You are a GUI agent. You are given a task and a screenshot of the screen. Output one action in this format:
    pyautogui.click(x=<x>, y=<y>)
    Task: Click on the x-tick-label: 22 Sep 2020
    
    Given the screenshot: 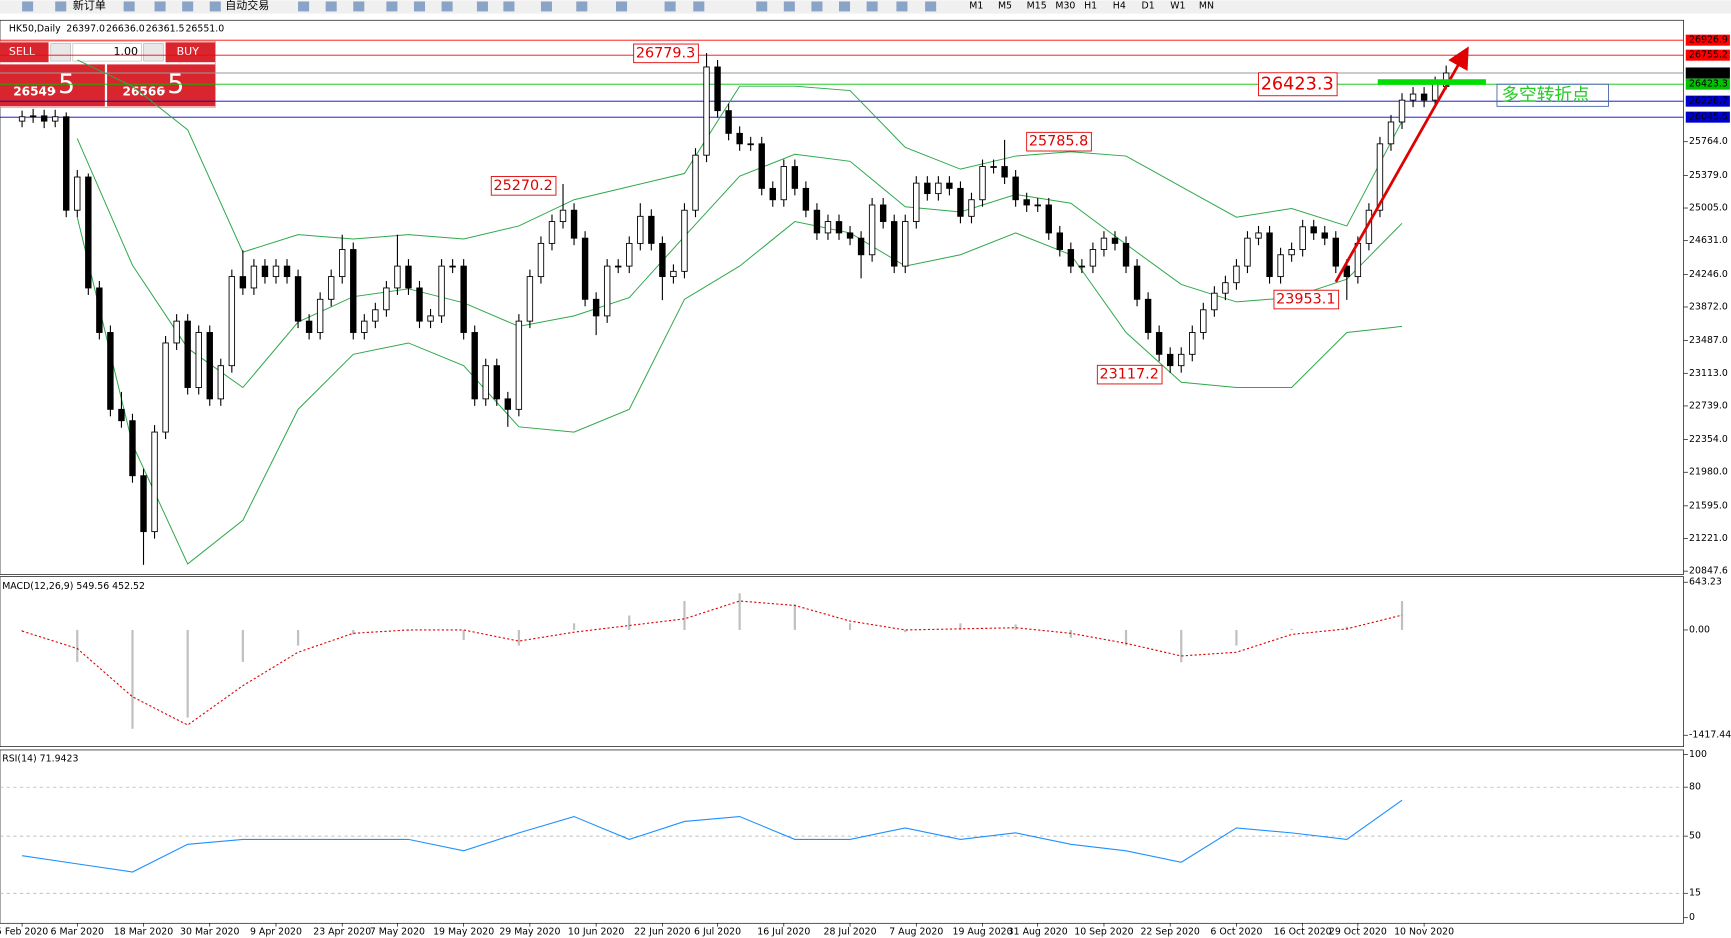 What is the action you would take?
    pyautogui.click(x=1169, y=932)
    